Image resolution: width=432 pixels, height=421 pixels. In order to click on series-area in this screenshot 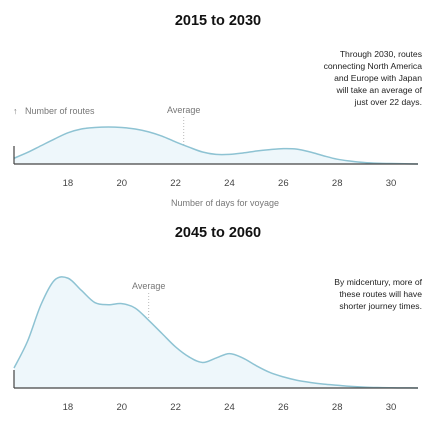, I will do `click(216, 145)`.